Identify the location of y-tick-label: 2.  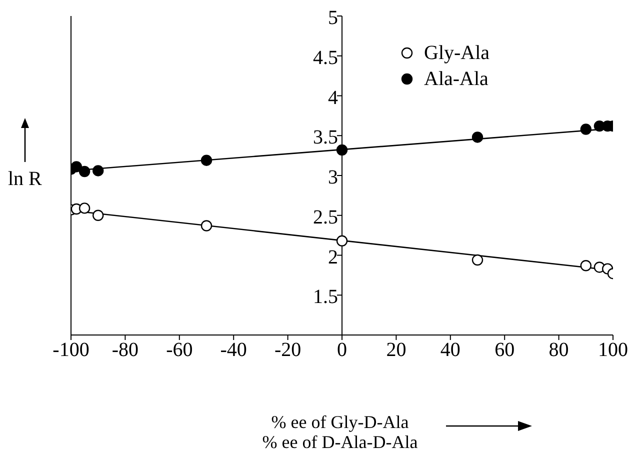
(333, 257).